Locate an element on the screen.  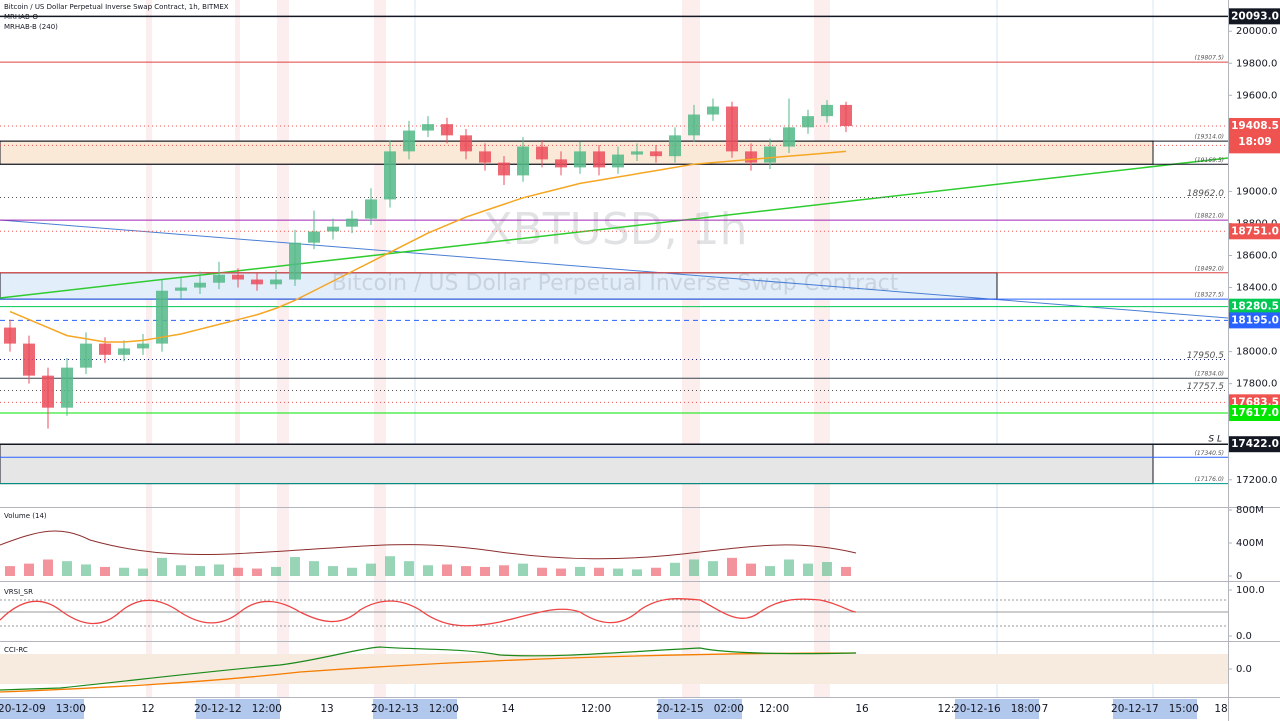
y-tick-label: 0 is located at coordinates (1239, 576).